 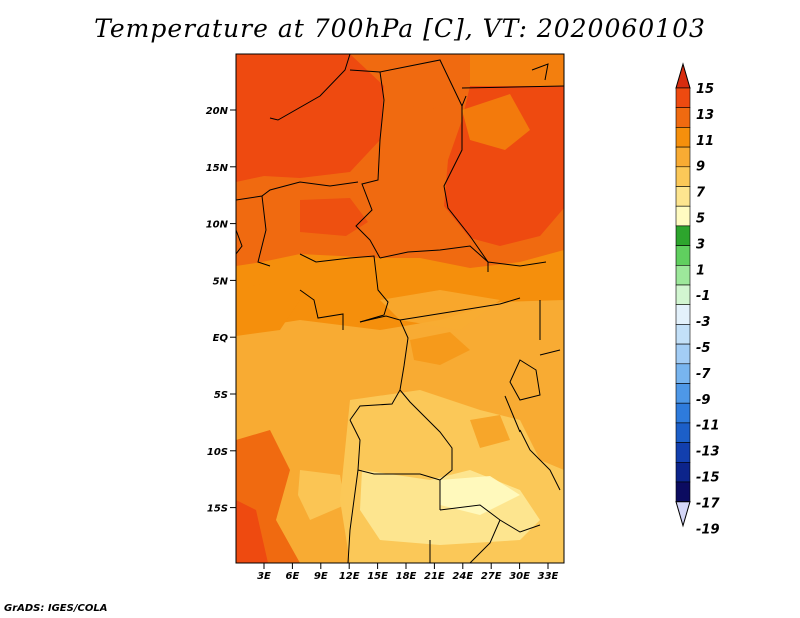 I want to click on longitude-axis: 3E 6E 9E 12E 15E 18E 21E 24E 27E 30E 33E, so click(x=408, y=572).